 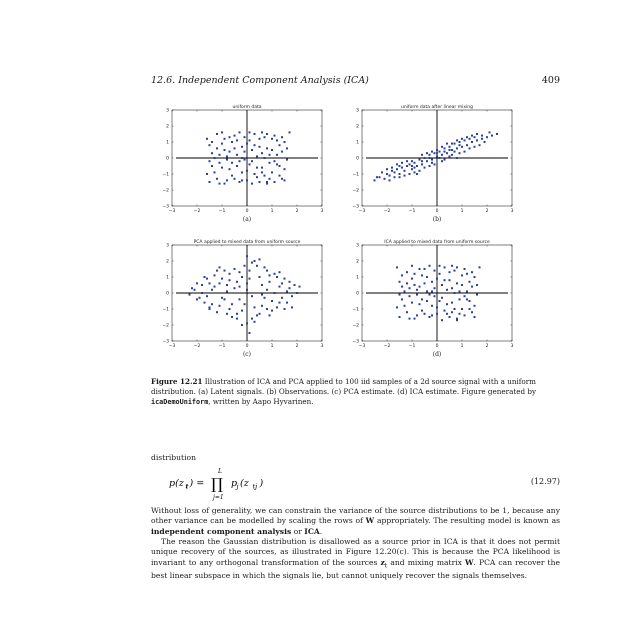 I want to click on panel-label: (d), so click(x=437, y=354).